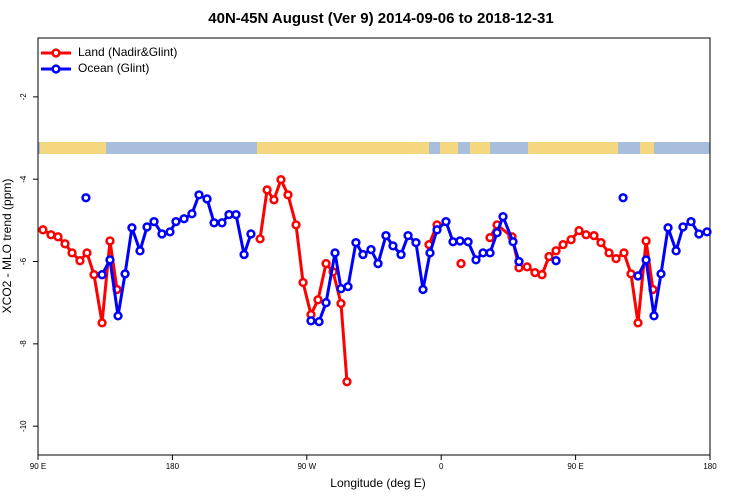  I want to click on x-tick-label: 90 W, so click(306, 466).